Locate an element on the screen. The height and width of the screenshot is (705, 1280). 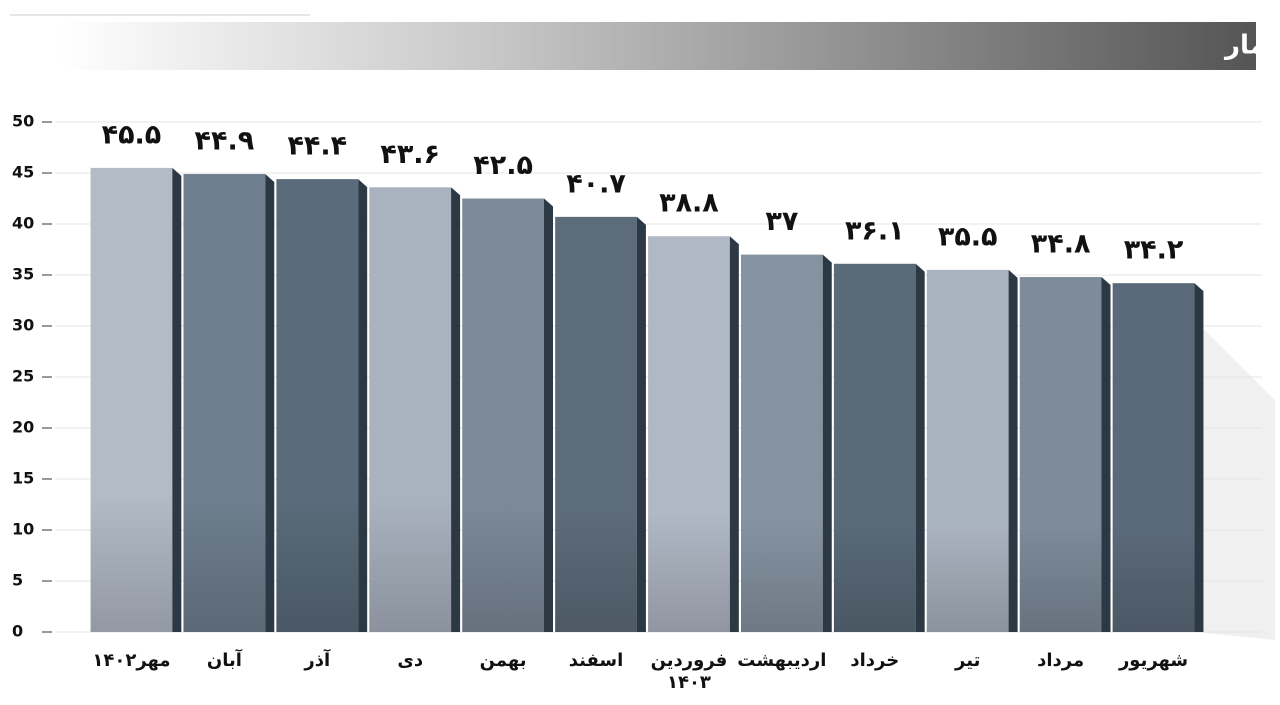
x-tick-label: مرداد is located at coordinates (1061, 660).